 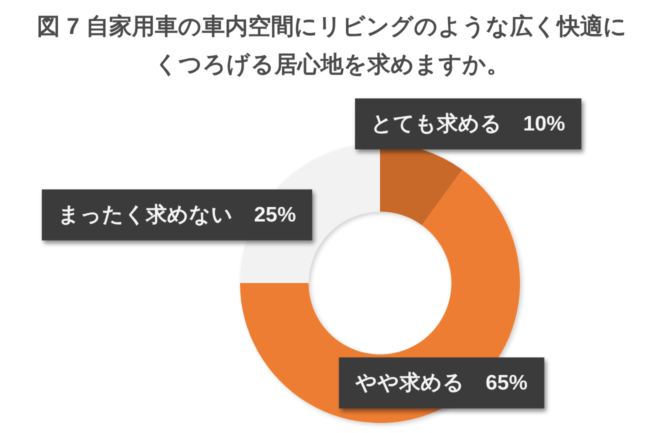 I want to click on slice-label: とても求める 10%, so click(x=468, y=124).